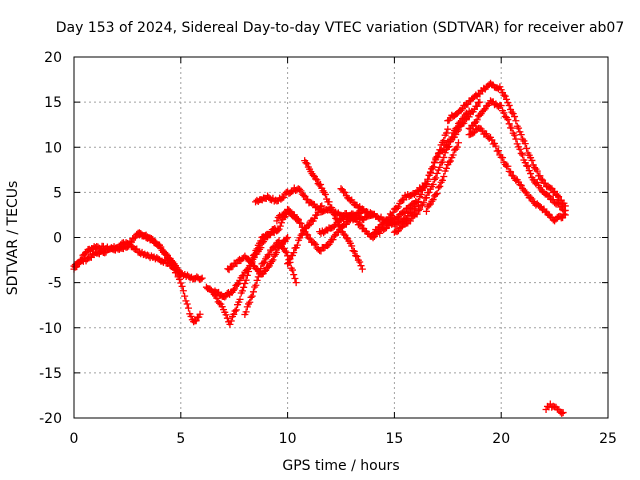 The width and height of the screenshot is (640, 480). What do you see at coordinates (394, 439) in the screenshot?
I see `x-tick-label: 15` at bounding box center [394, 439].